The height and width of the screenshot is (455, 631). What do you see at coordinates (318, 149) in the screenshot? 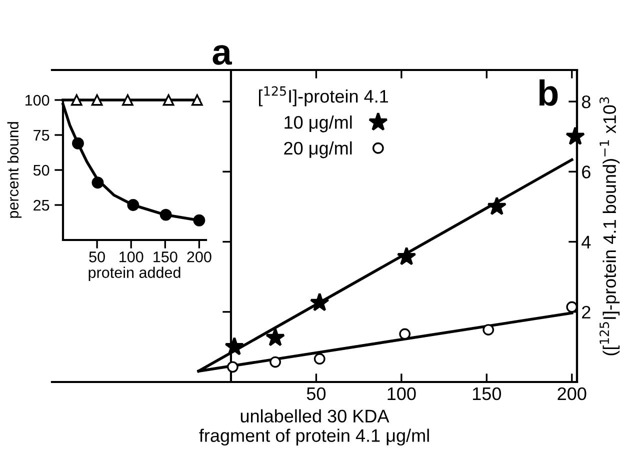
I see `legend-label: 20 μg/ml` at bounding box center [318, 149].